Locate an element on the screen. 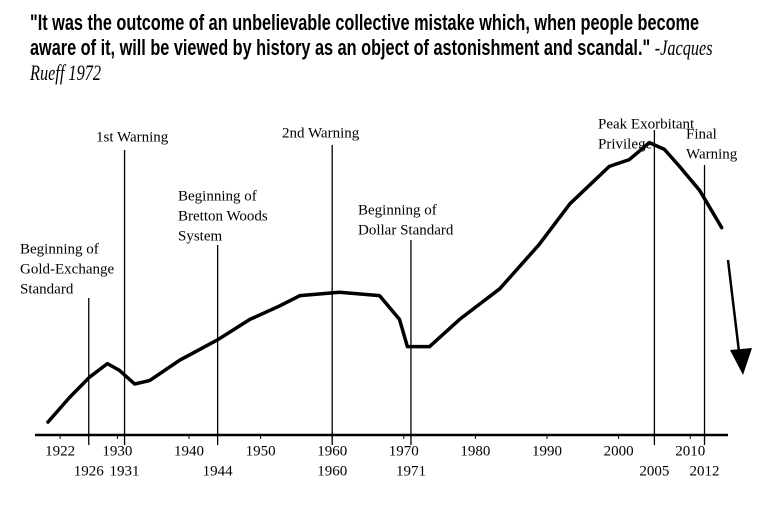 This screenshot has width=773, height=512. event-label: Standard is located at coordinates (47, 289).